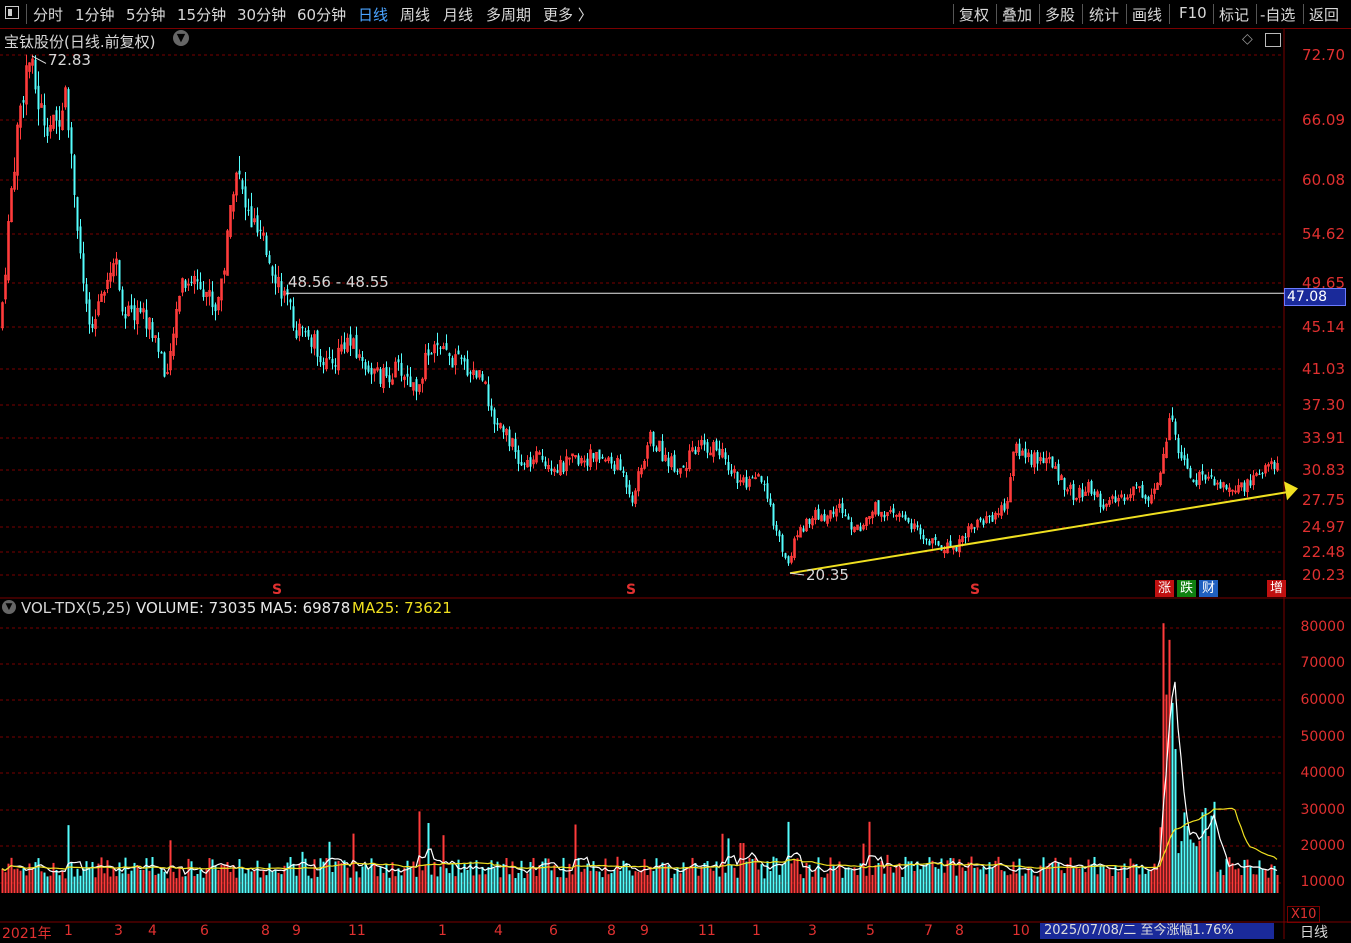 This screenshot has height=943, width=1351. What do you see at coordinates (974, 15) in the screenshot?
I see `fuquan-button: 复权` at bounding box center [974, 15].